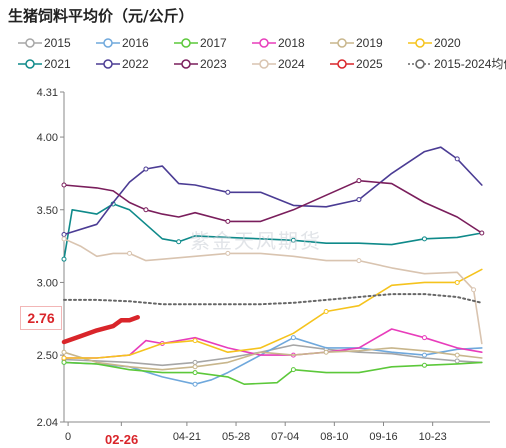 The width and height of the screenshot is (506, 448). I want to click on legend-label: 2020, so click(447, 43).